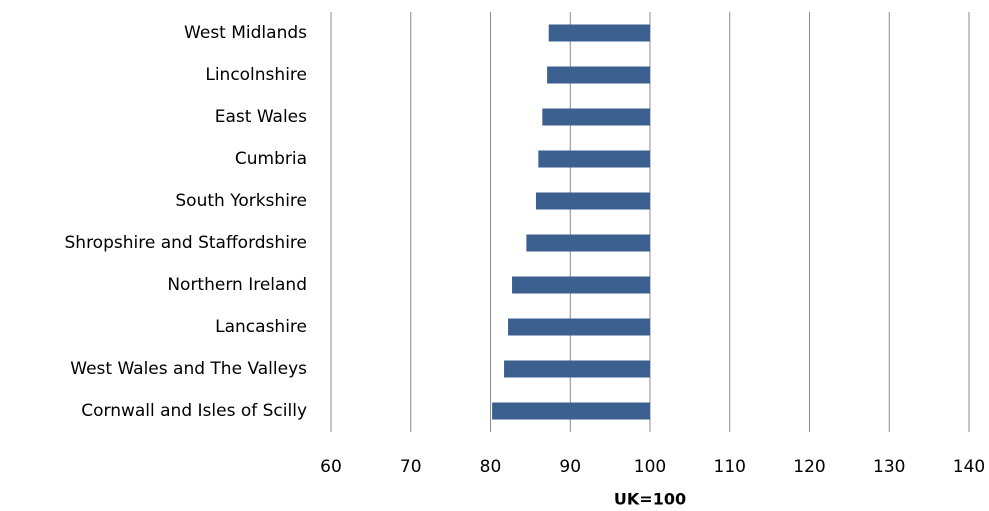  I want to click on y-tick-label: Lincolnshire, so click(256, 75).